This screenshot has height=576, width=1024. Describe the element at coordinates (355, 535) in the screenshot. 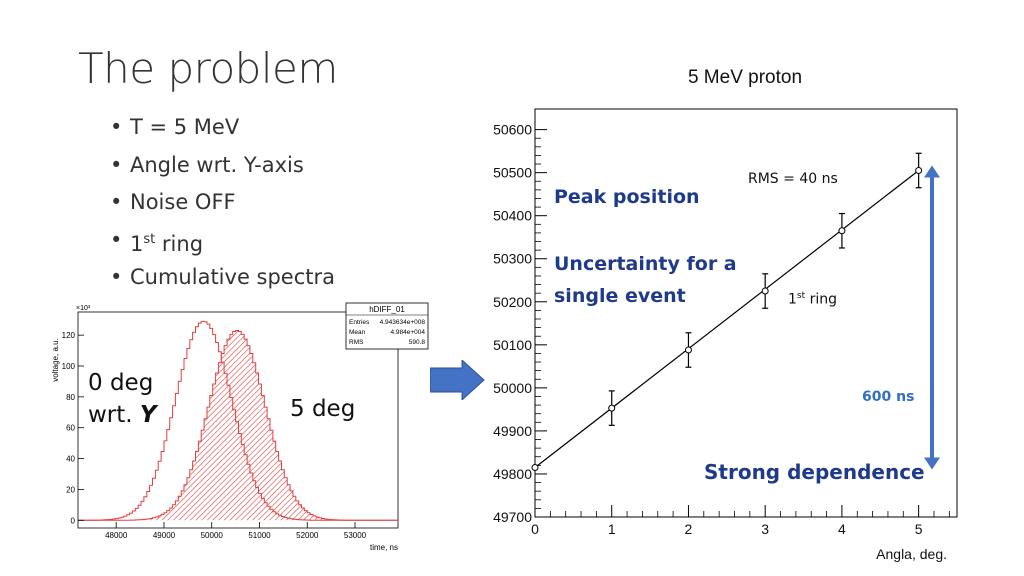

I see `x-tick-label: 53000` at that location.